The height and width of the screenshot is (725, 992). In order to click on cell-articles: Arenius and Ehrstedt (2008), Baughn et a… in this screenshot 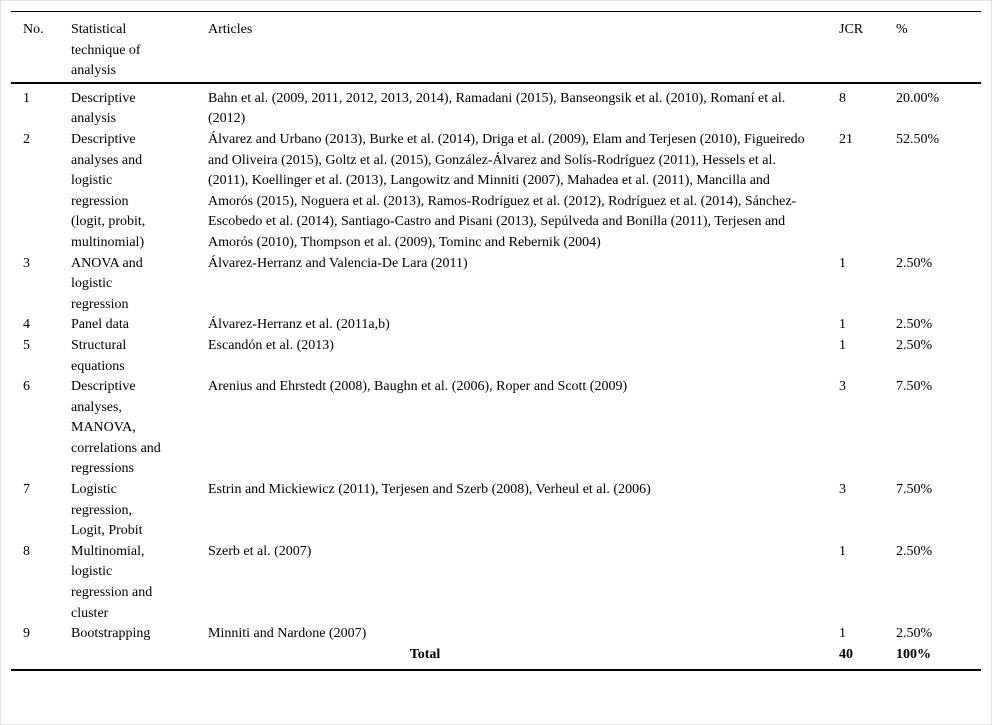, I will do `click(418, 387)`.